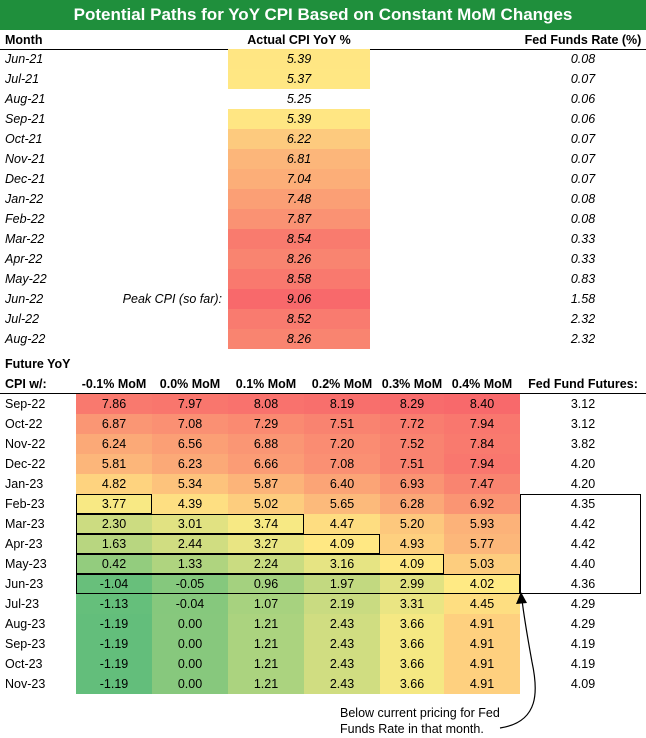 This screenshot has width=646, height=738. What do you see at coordinates (323, 393) in the screenshot?
I see `future-header-rule` at bounding box center [323, 393].